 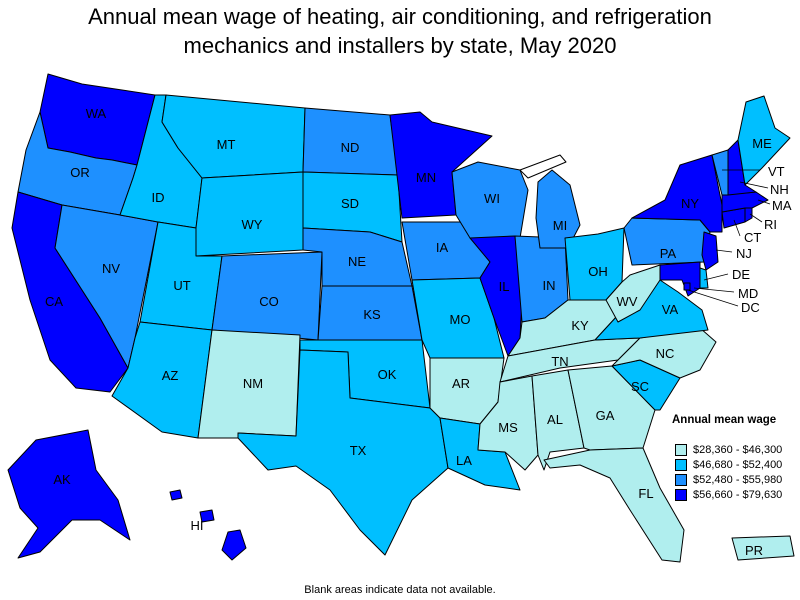 What do you see at coordinates (111, 268) in the screenshot?
I see `label-nv: NV` at bounding box center [111, 268].